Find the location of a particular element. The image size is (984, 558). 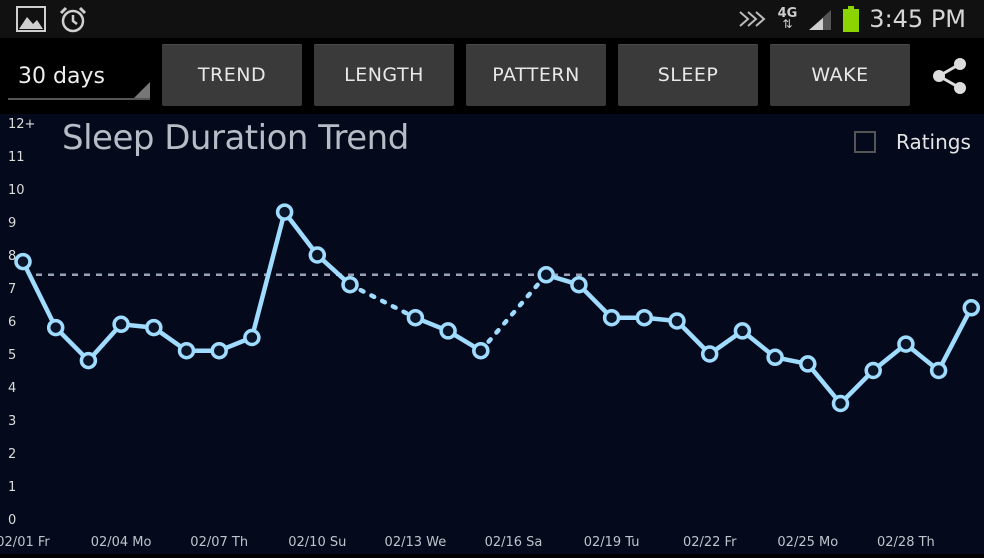

range-label: 30 days is located at coordinates (61, 76).